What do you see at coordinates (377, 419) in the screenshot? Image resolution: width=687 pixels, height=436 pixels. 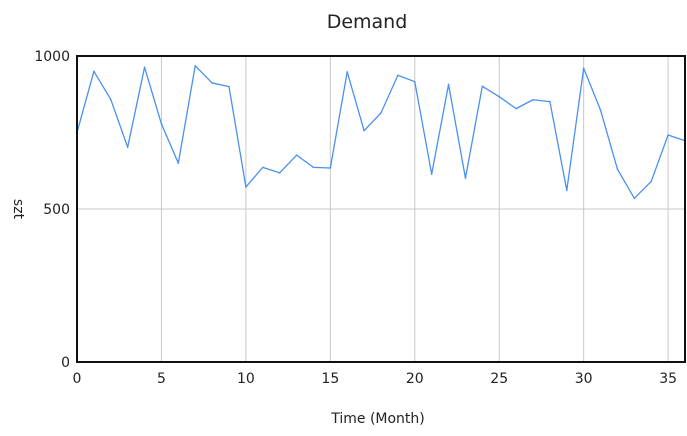 I see `x-axis-title: Time (Month)` at bounding box center [377, 419].